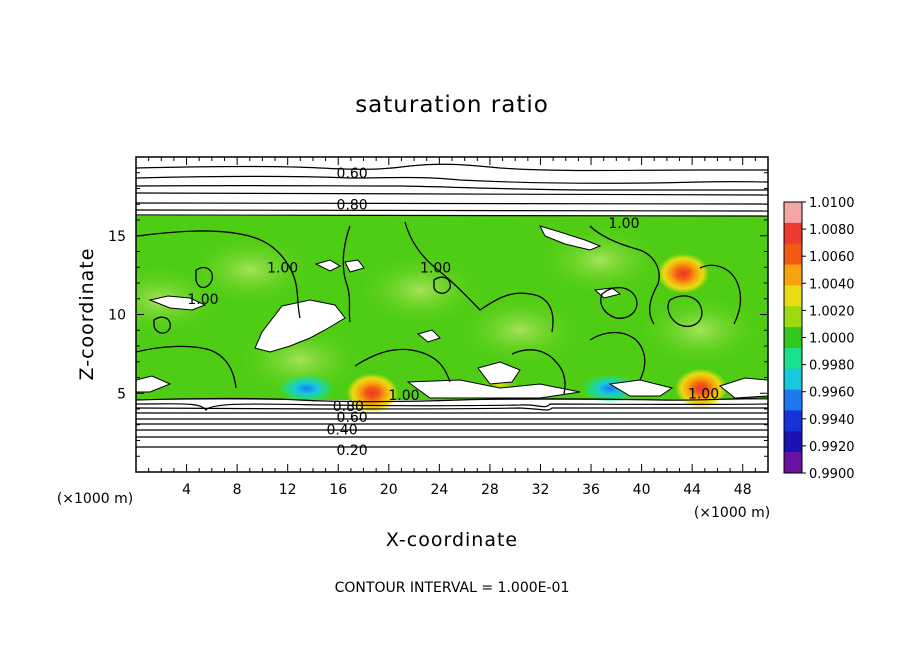 This screenshot has width=904, height=654. What do you see at coordinates (832, 447) in the screenshot?
I see `colorbar-tick-label: 0.9920` at bounding box center [832, 447].